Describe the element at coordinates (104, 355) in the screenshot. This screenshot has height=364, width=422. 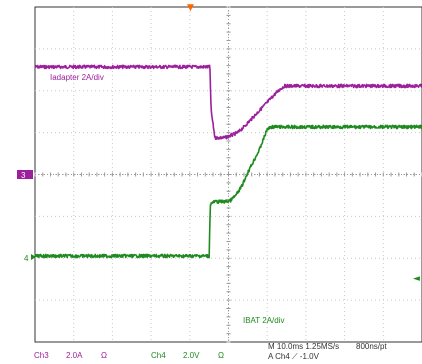
I see `ch3-ohm: Ω` at that location.